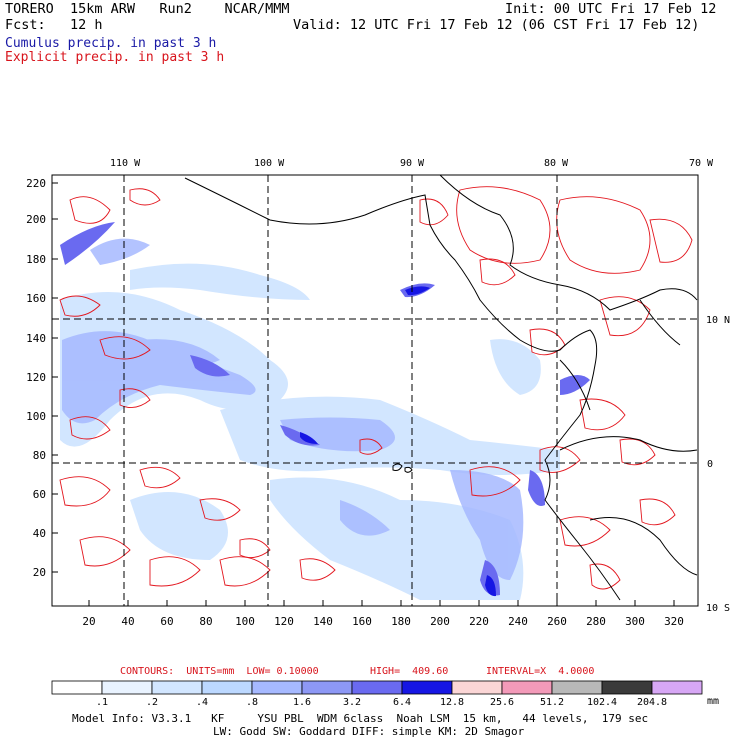 This screenshot has height=740, width=740. I want to click on color-bar-label: 25.6, so click(502, 702).